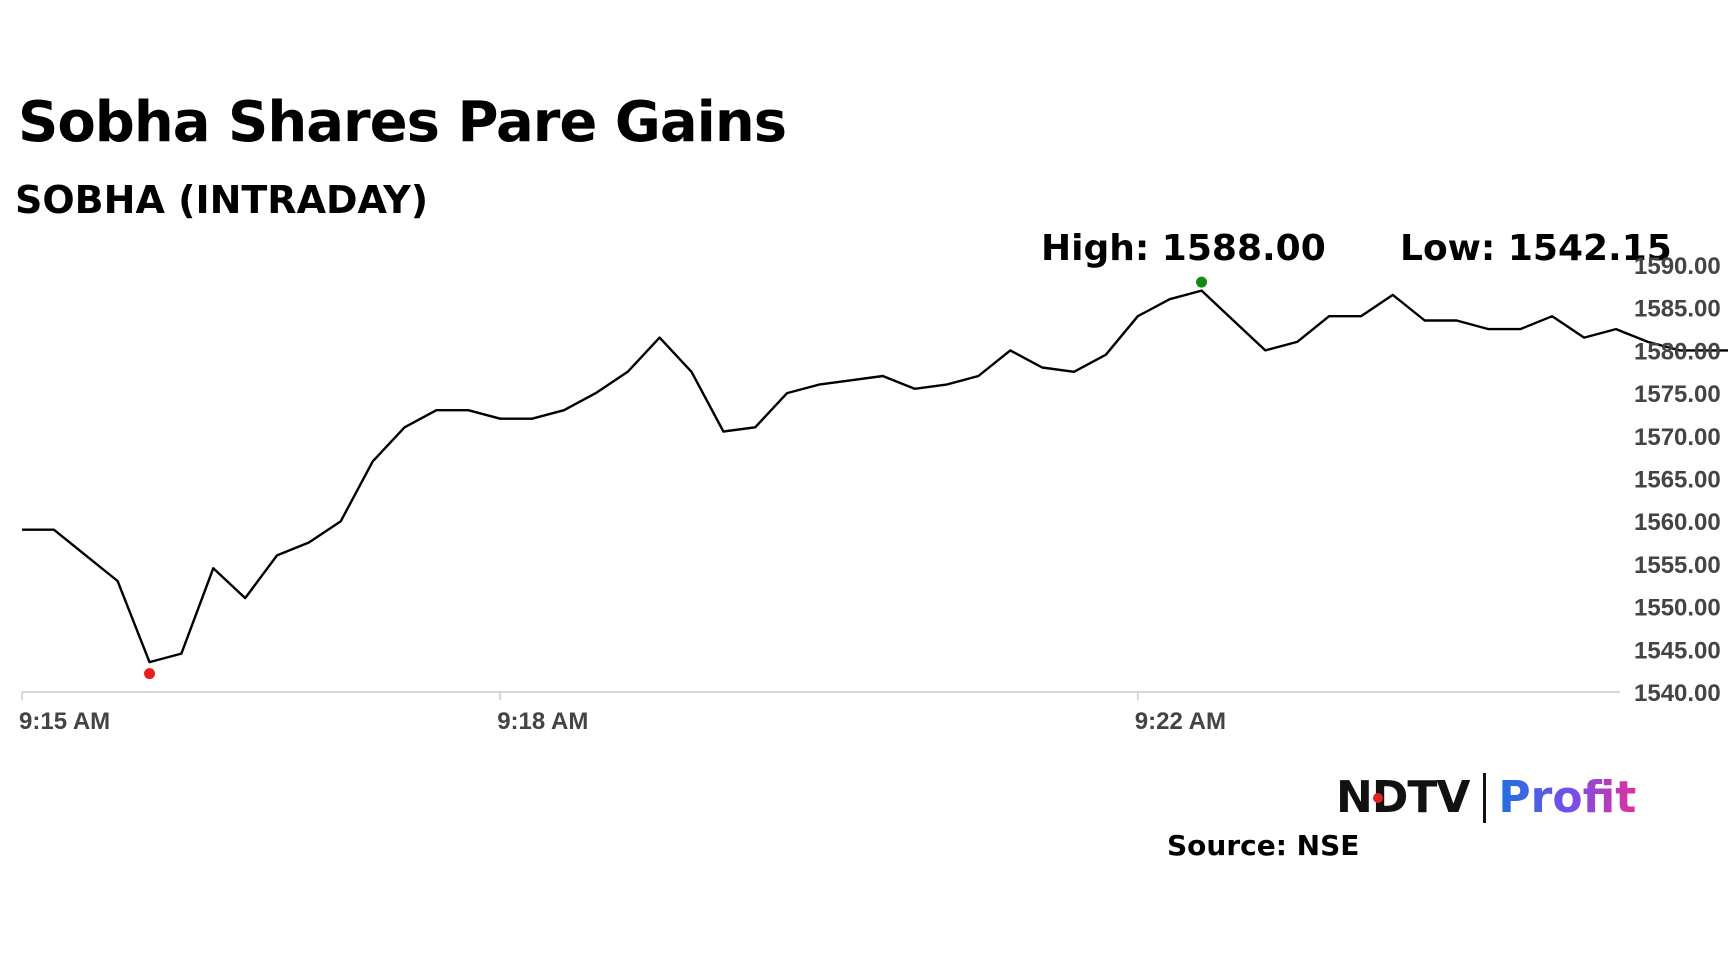 The width and height of the screenshot is (1728, 972). Describe the element at coordinates (1677, 608) in the screenshot. I see `y-tick-label: 1550.00` at that location.